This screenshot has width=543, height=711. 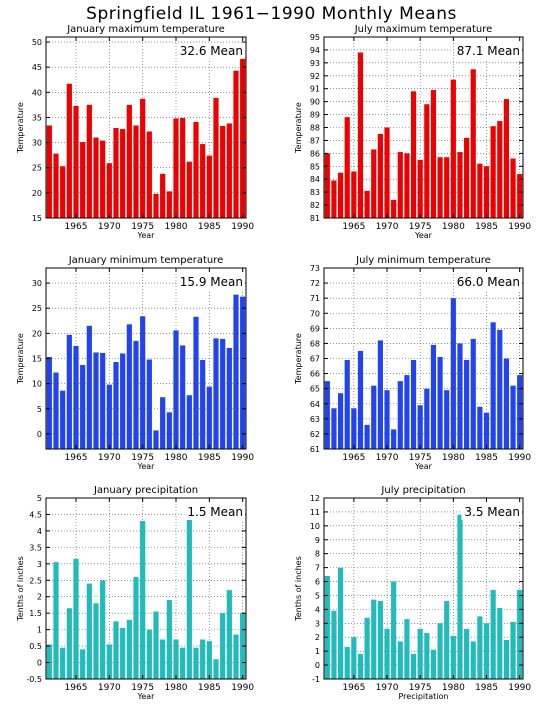 What do you see at coordinates (215, 512) in the screenshot?
I see `mean-label: 1.5 Mean` at bounding box center [215, 512].